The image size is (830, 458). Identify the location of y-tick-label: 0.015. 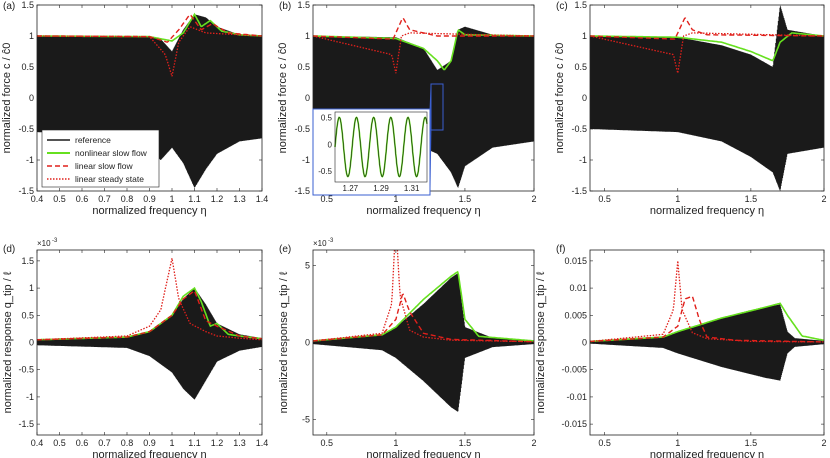
(575, 261).